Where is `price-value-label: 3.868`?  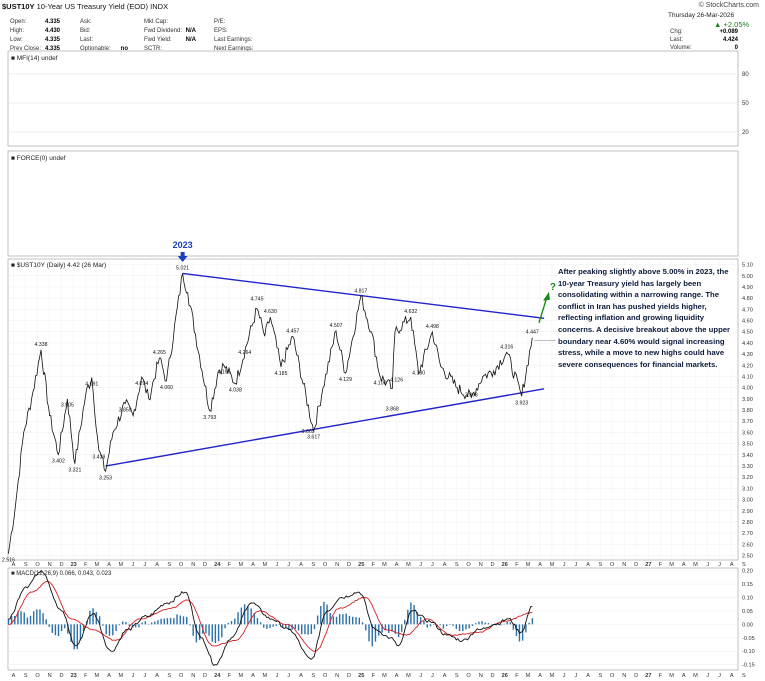 price-value-label: 3.868 is located at coordinates (392, 409).